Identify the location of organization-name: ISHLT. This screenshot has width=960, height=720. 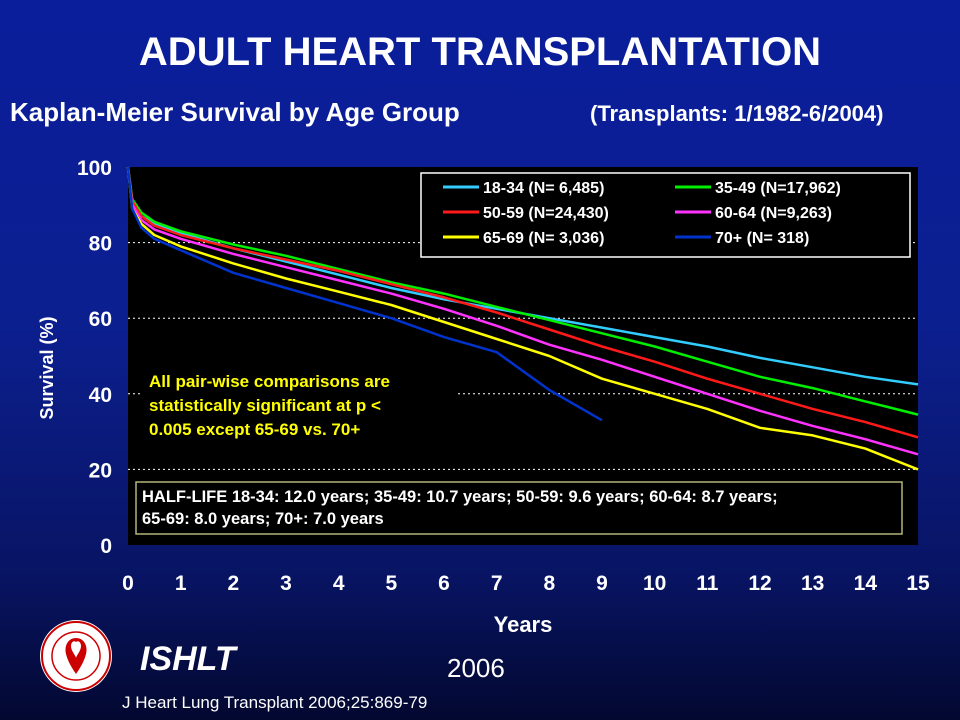
(188, 659).